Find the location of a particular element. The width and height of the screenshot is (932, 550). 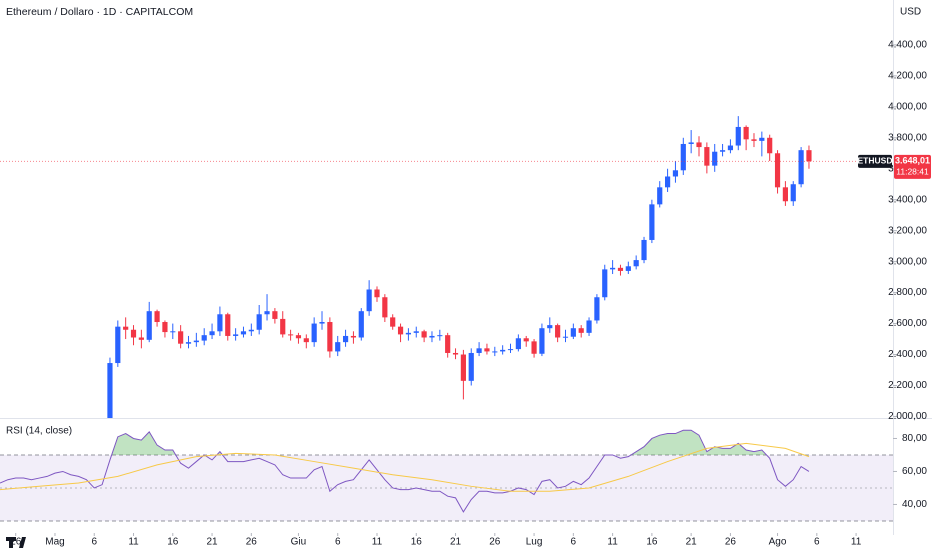

rsi-tick-label: 60,00 is located at coordinates (914, 471).